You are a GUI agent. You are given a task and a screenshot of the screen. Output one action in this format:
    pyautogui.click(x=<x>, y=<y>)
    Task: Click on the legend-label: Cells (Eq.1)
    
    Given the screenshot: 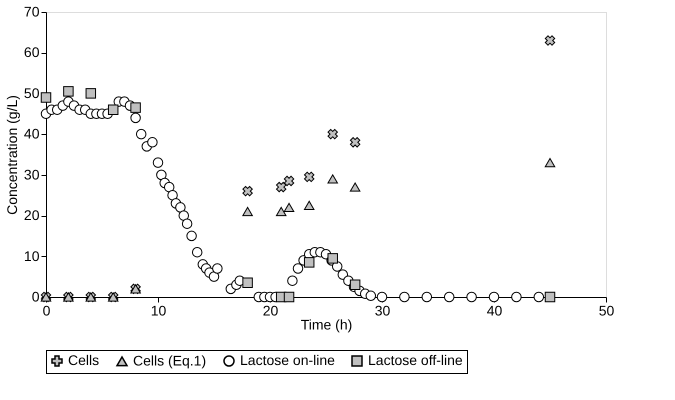 What is the action you would take?
    pyautogui.click(x=169, y=360)
    